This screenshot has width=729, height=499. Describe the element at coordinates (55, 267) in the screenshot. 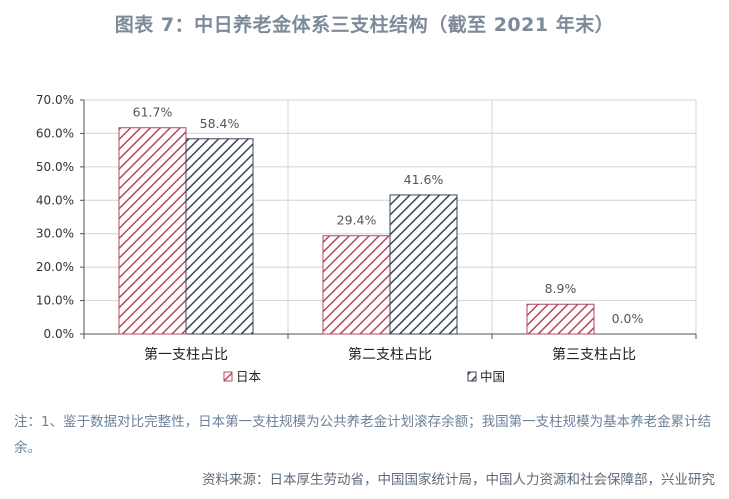

I see `y-tick-label: 20.0%` at that location.